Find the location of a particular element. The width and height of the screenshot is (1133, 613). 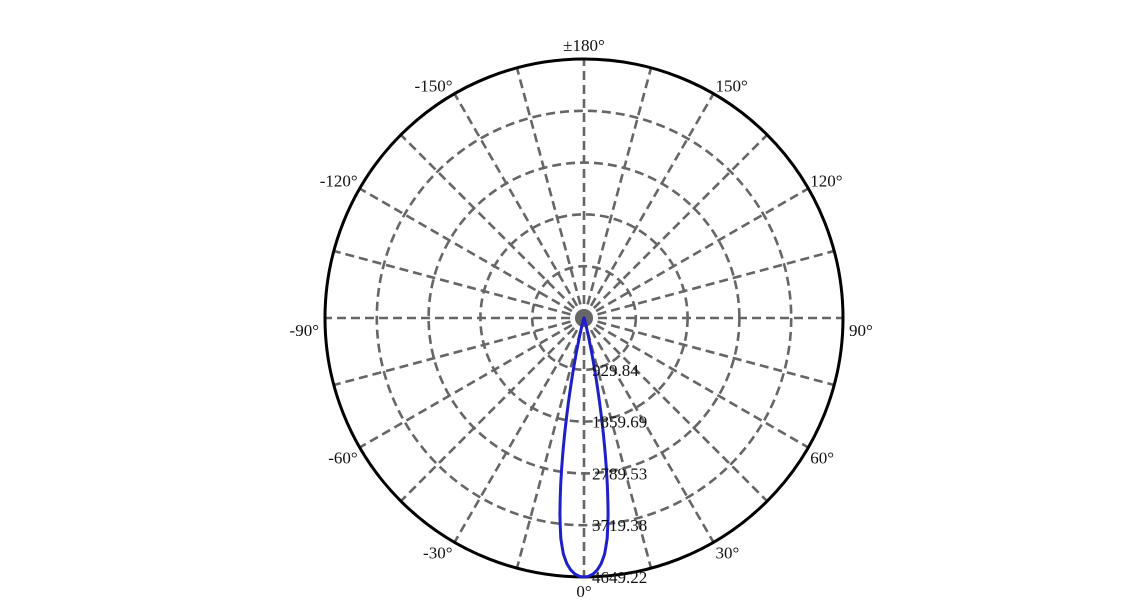

radial-gridline is located at coordinates (584, 318).